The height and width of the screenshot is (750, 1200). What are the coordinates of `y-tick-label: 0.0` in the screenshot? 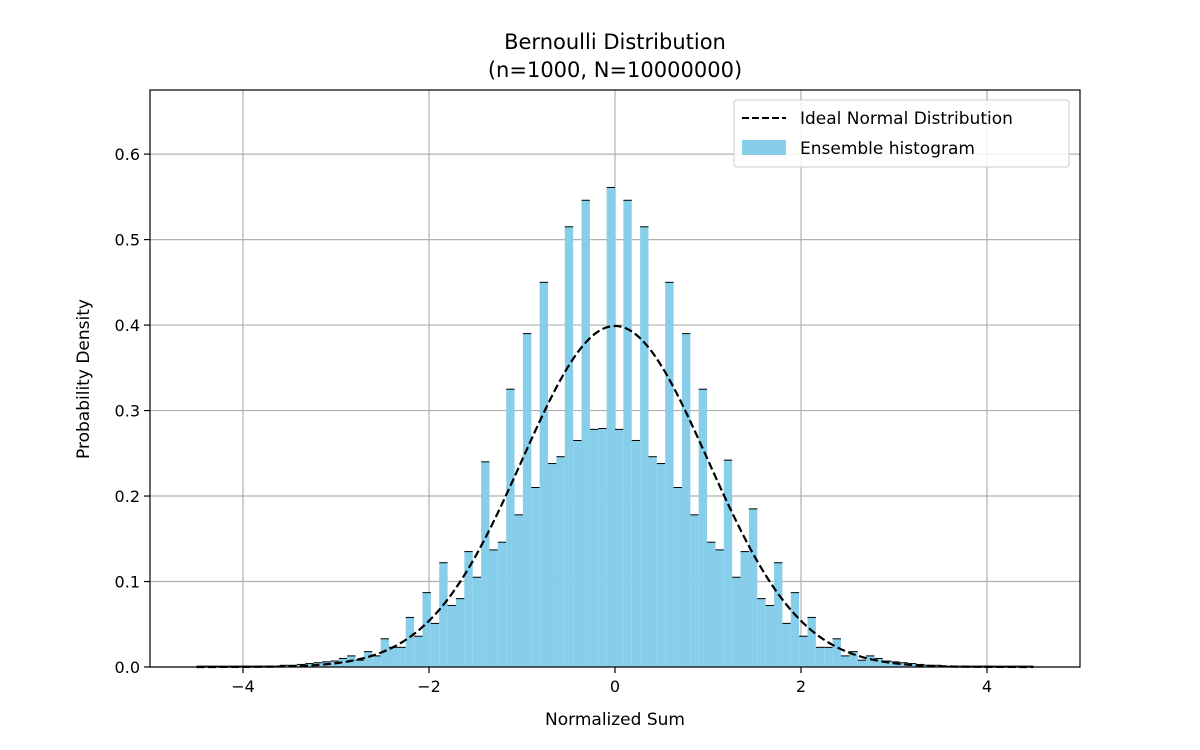 It's located at (127, 667).